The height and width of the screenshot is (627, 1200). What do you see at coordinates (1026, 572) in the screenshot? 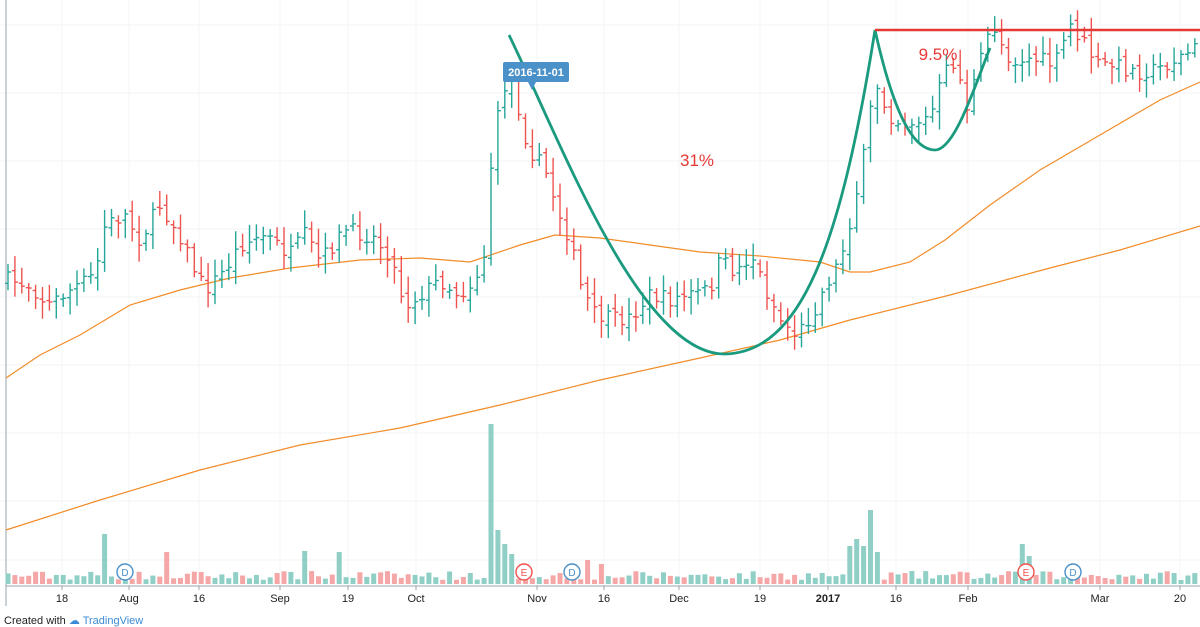
I see `event-marker-circle` at bounding box center [1026, 572].